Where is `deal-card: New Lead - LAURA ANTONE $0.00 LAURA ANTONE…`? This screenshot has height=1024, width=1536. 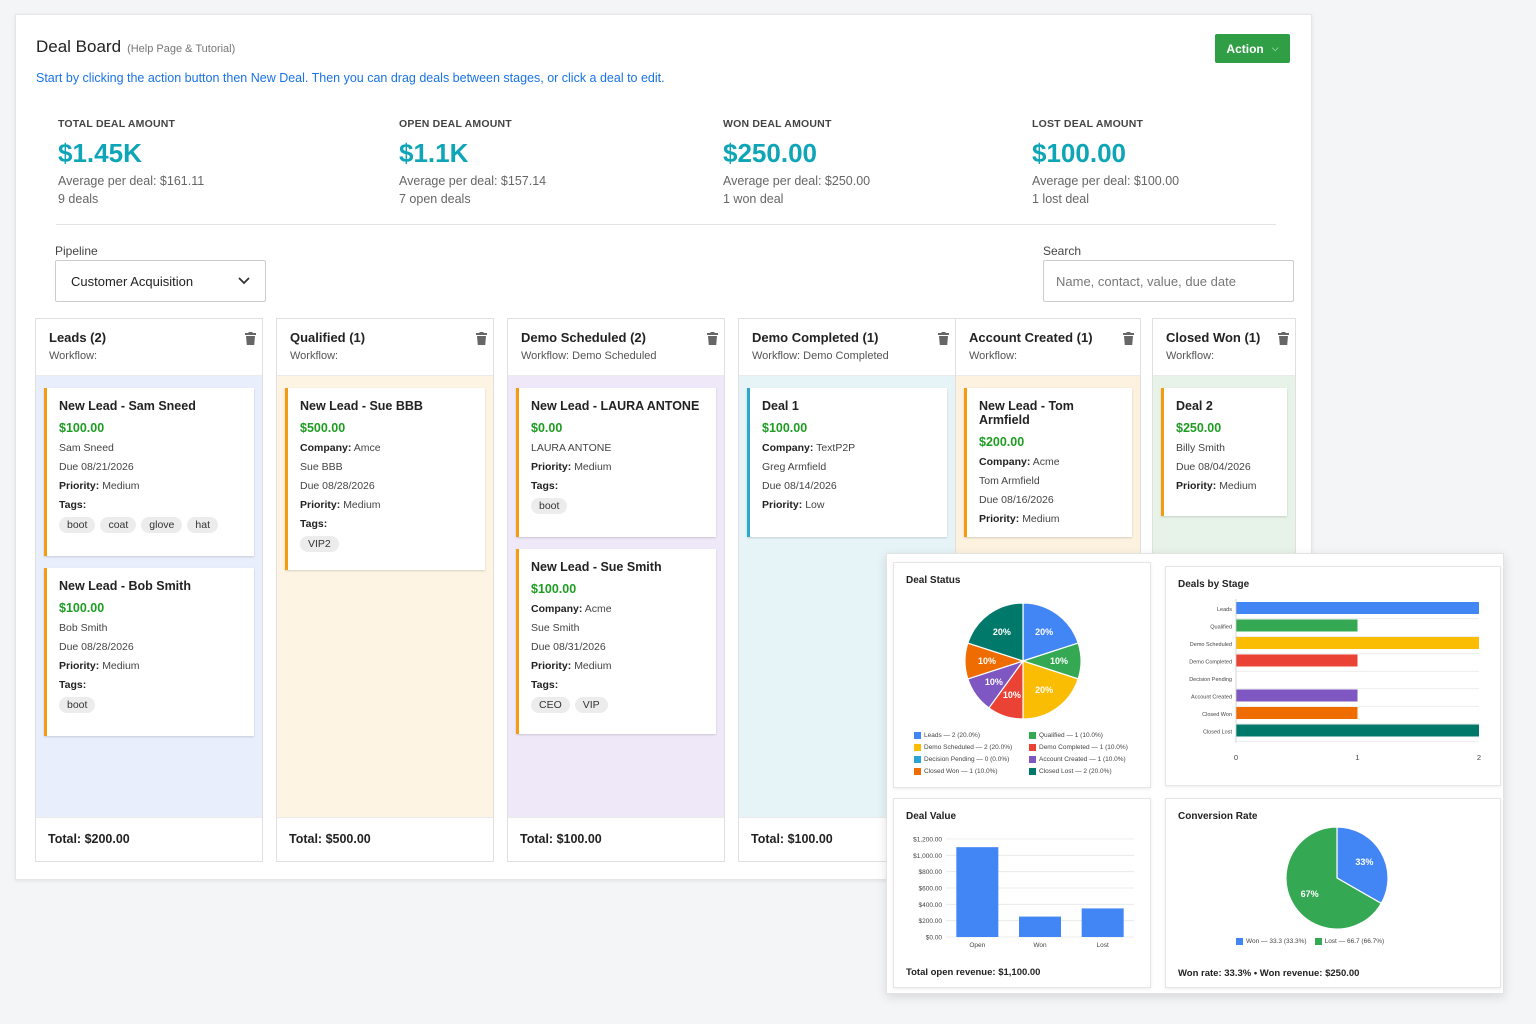 deal-card: New Lead - LAURA ANTONE $0.00 LAURA ANTONE… is located at coordinates (616, 462).